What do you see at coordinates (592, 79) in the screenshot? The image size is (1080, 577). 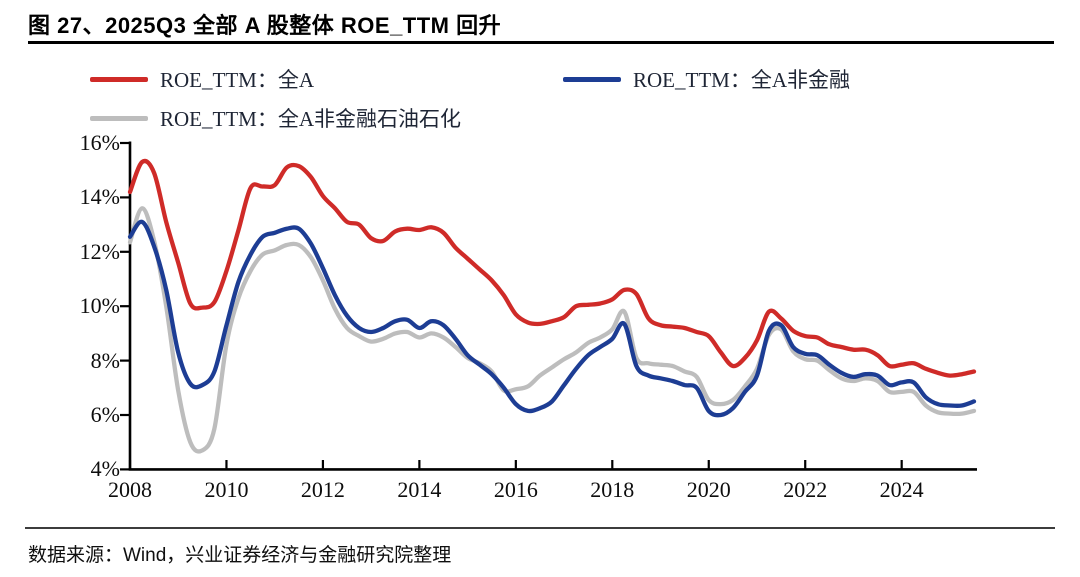 I see `legend-line-blue-swatch` at bounding box center [592, 79].